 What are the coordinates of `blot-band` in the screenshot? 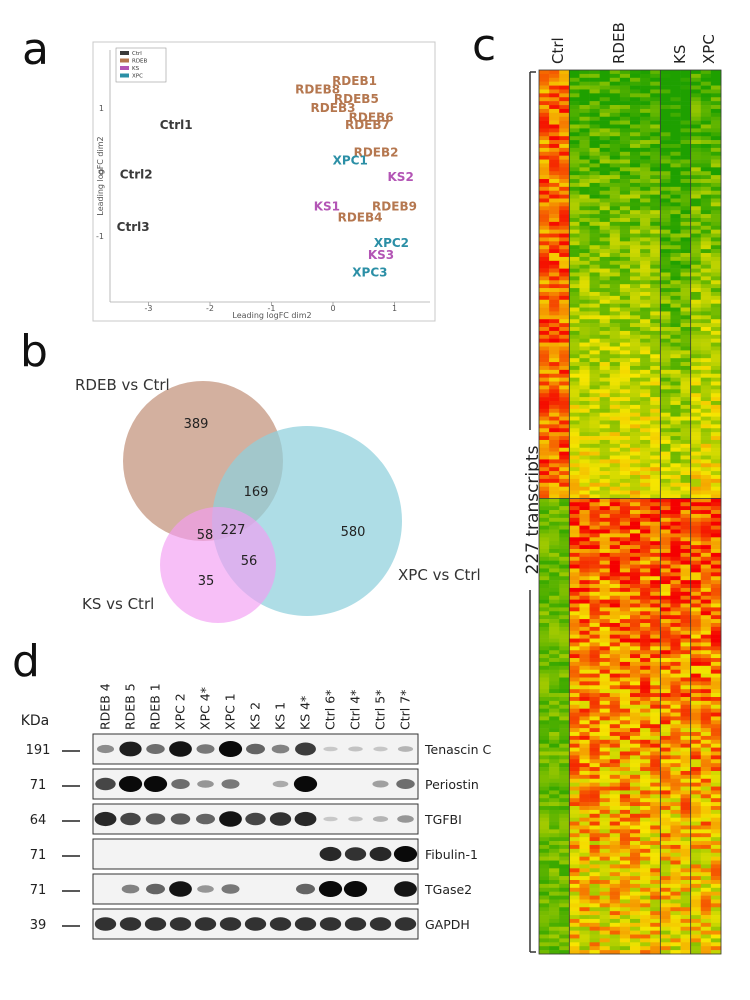 It's located at (130, 749).